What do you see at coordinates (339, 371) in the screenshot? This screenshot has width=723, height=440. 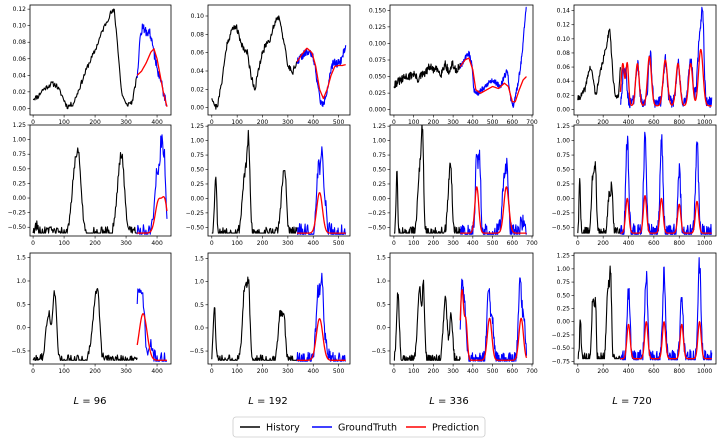 I see `panel-r3-c2-xtick-label-5: 500` at bounding box center [339, 371].